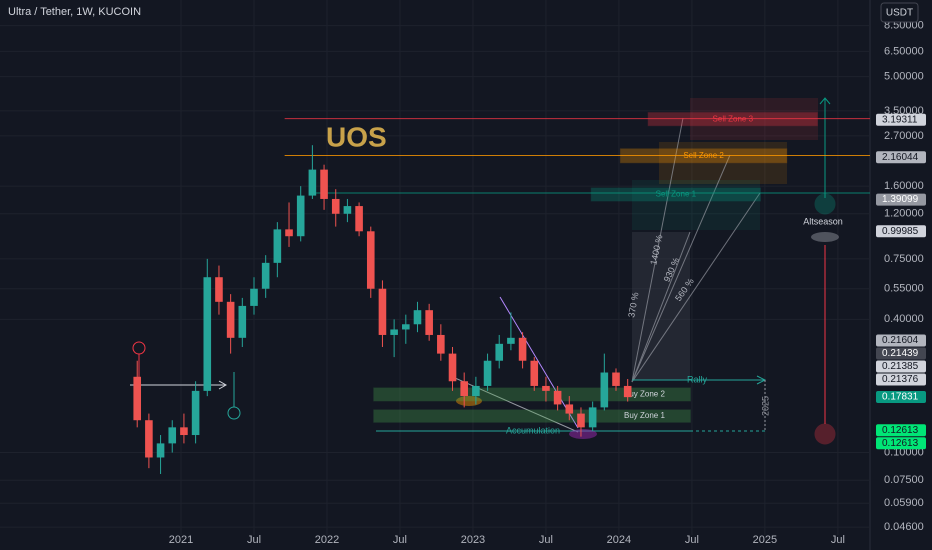 The image size is (932, 550). I want to click on price-badge-label: 0.17831, so click(900, 397).